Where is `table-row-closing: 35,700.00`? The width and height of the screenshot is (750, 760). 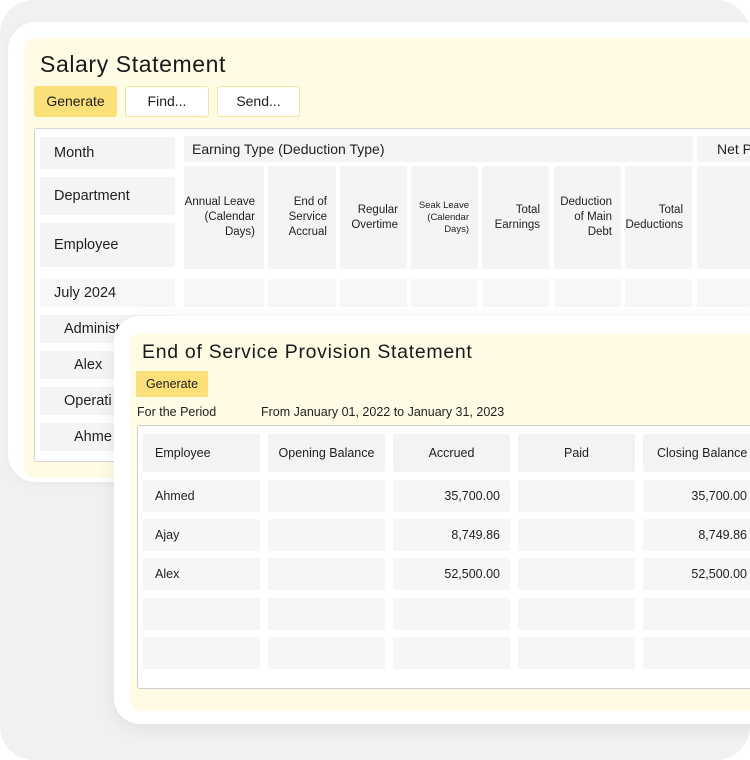 table-row-closing: 35,700.00 is located at coordinates (696, 496).